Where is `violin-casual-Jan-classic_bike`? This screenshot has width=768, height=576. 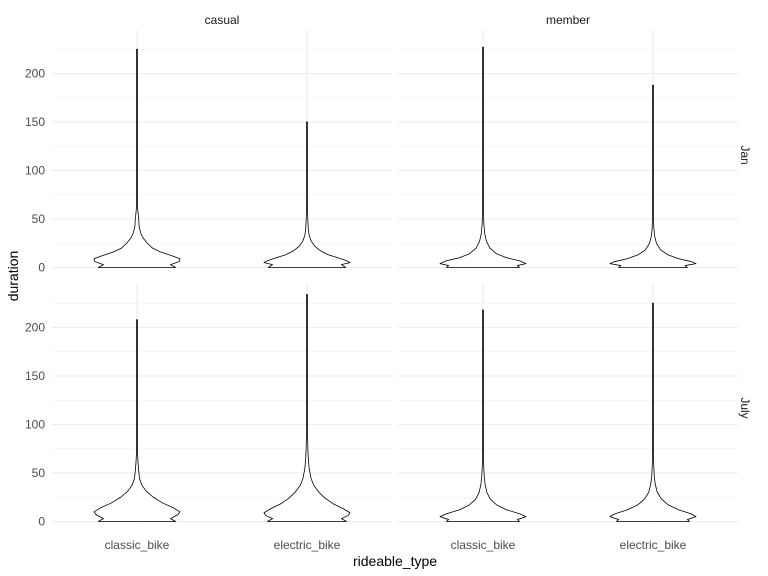 violin-casual-Jan-classic_bike is located at coordinates (137, 158).